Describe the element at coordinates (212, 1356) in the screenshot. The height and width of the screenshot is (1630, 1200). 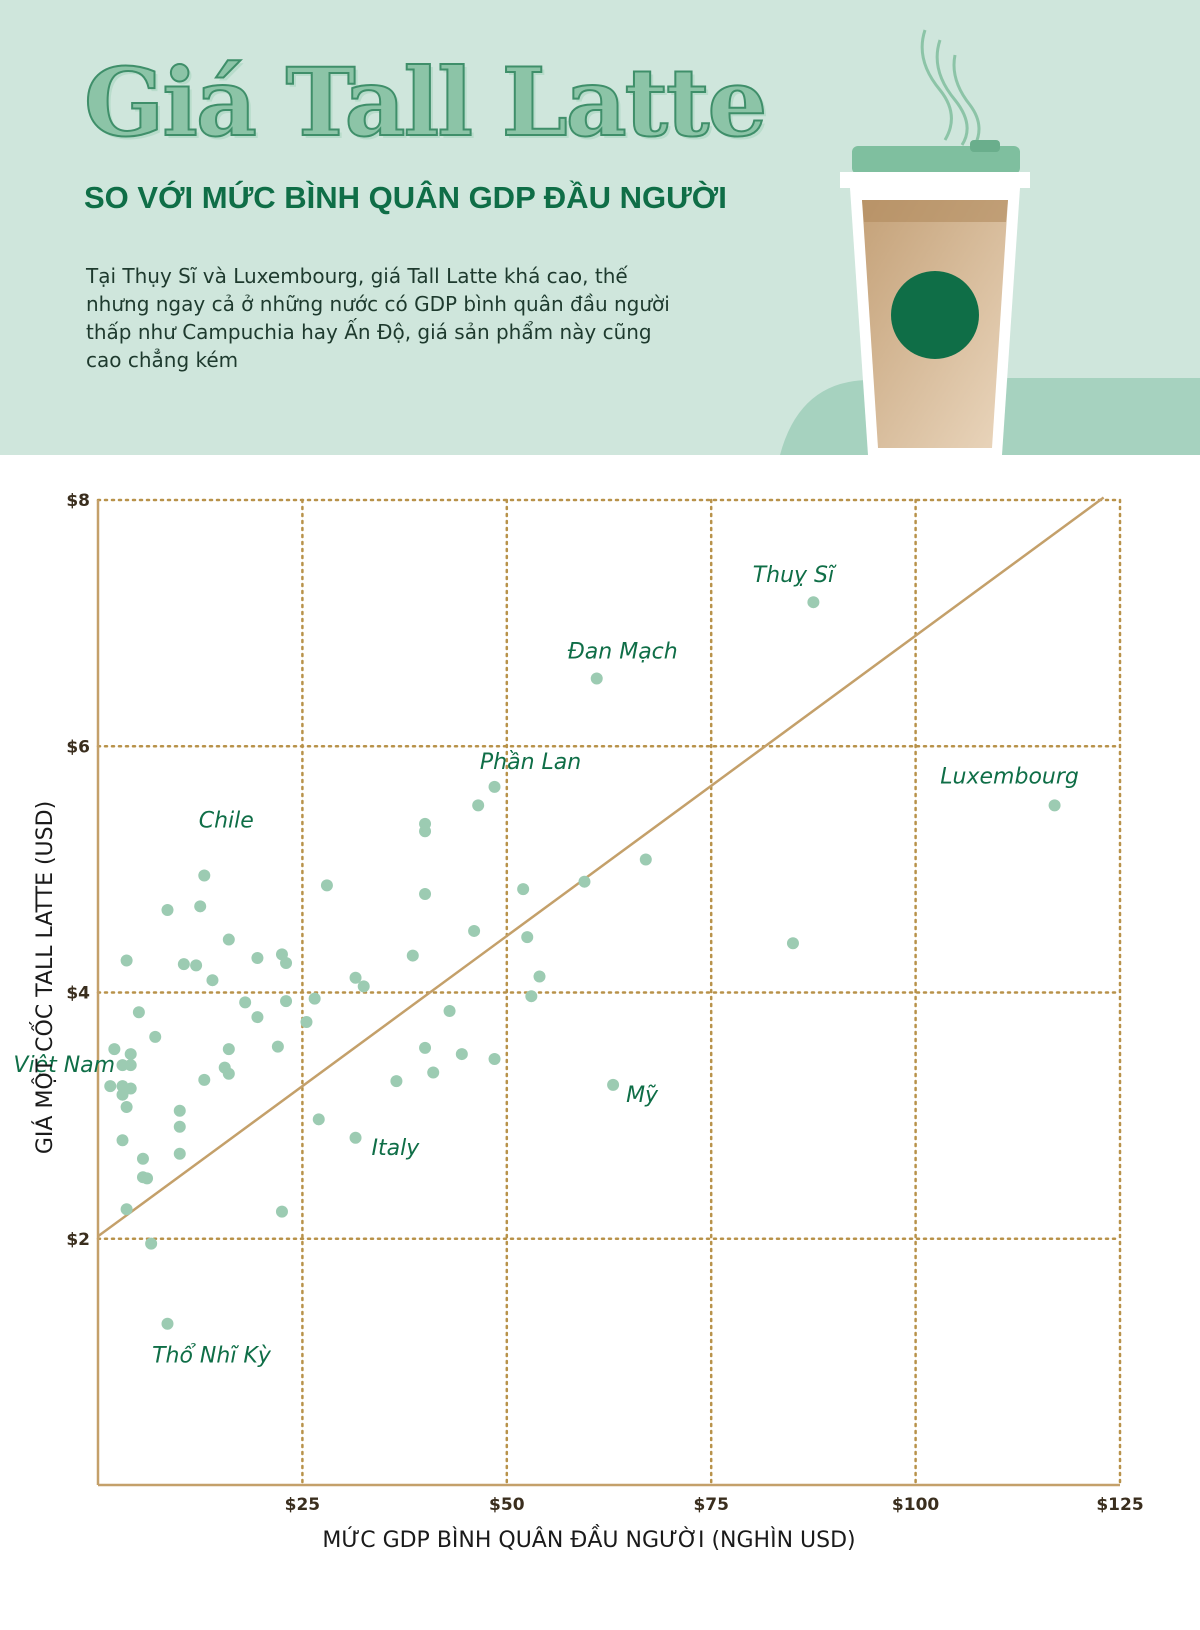
I see `point-label: Thổ Nhĩ Kỳ` at that location.